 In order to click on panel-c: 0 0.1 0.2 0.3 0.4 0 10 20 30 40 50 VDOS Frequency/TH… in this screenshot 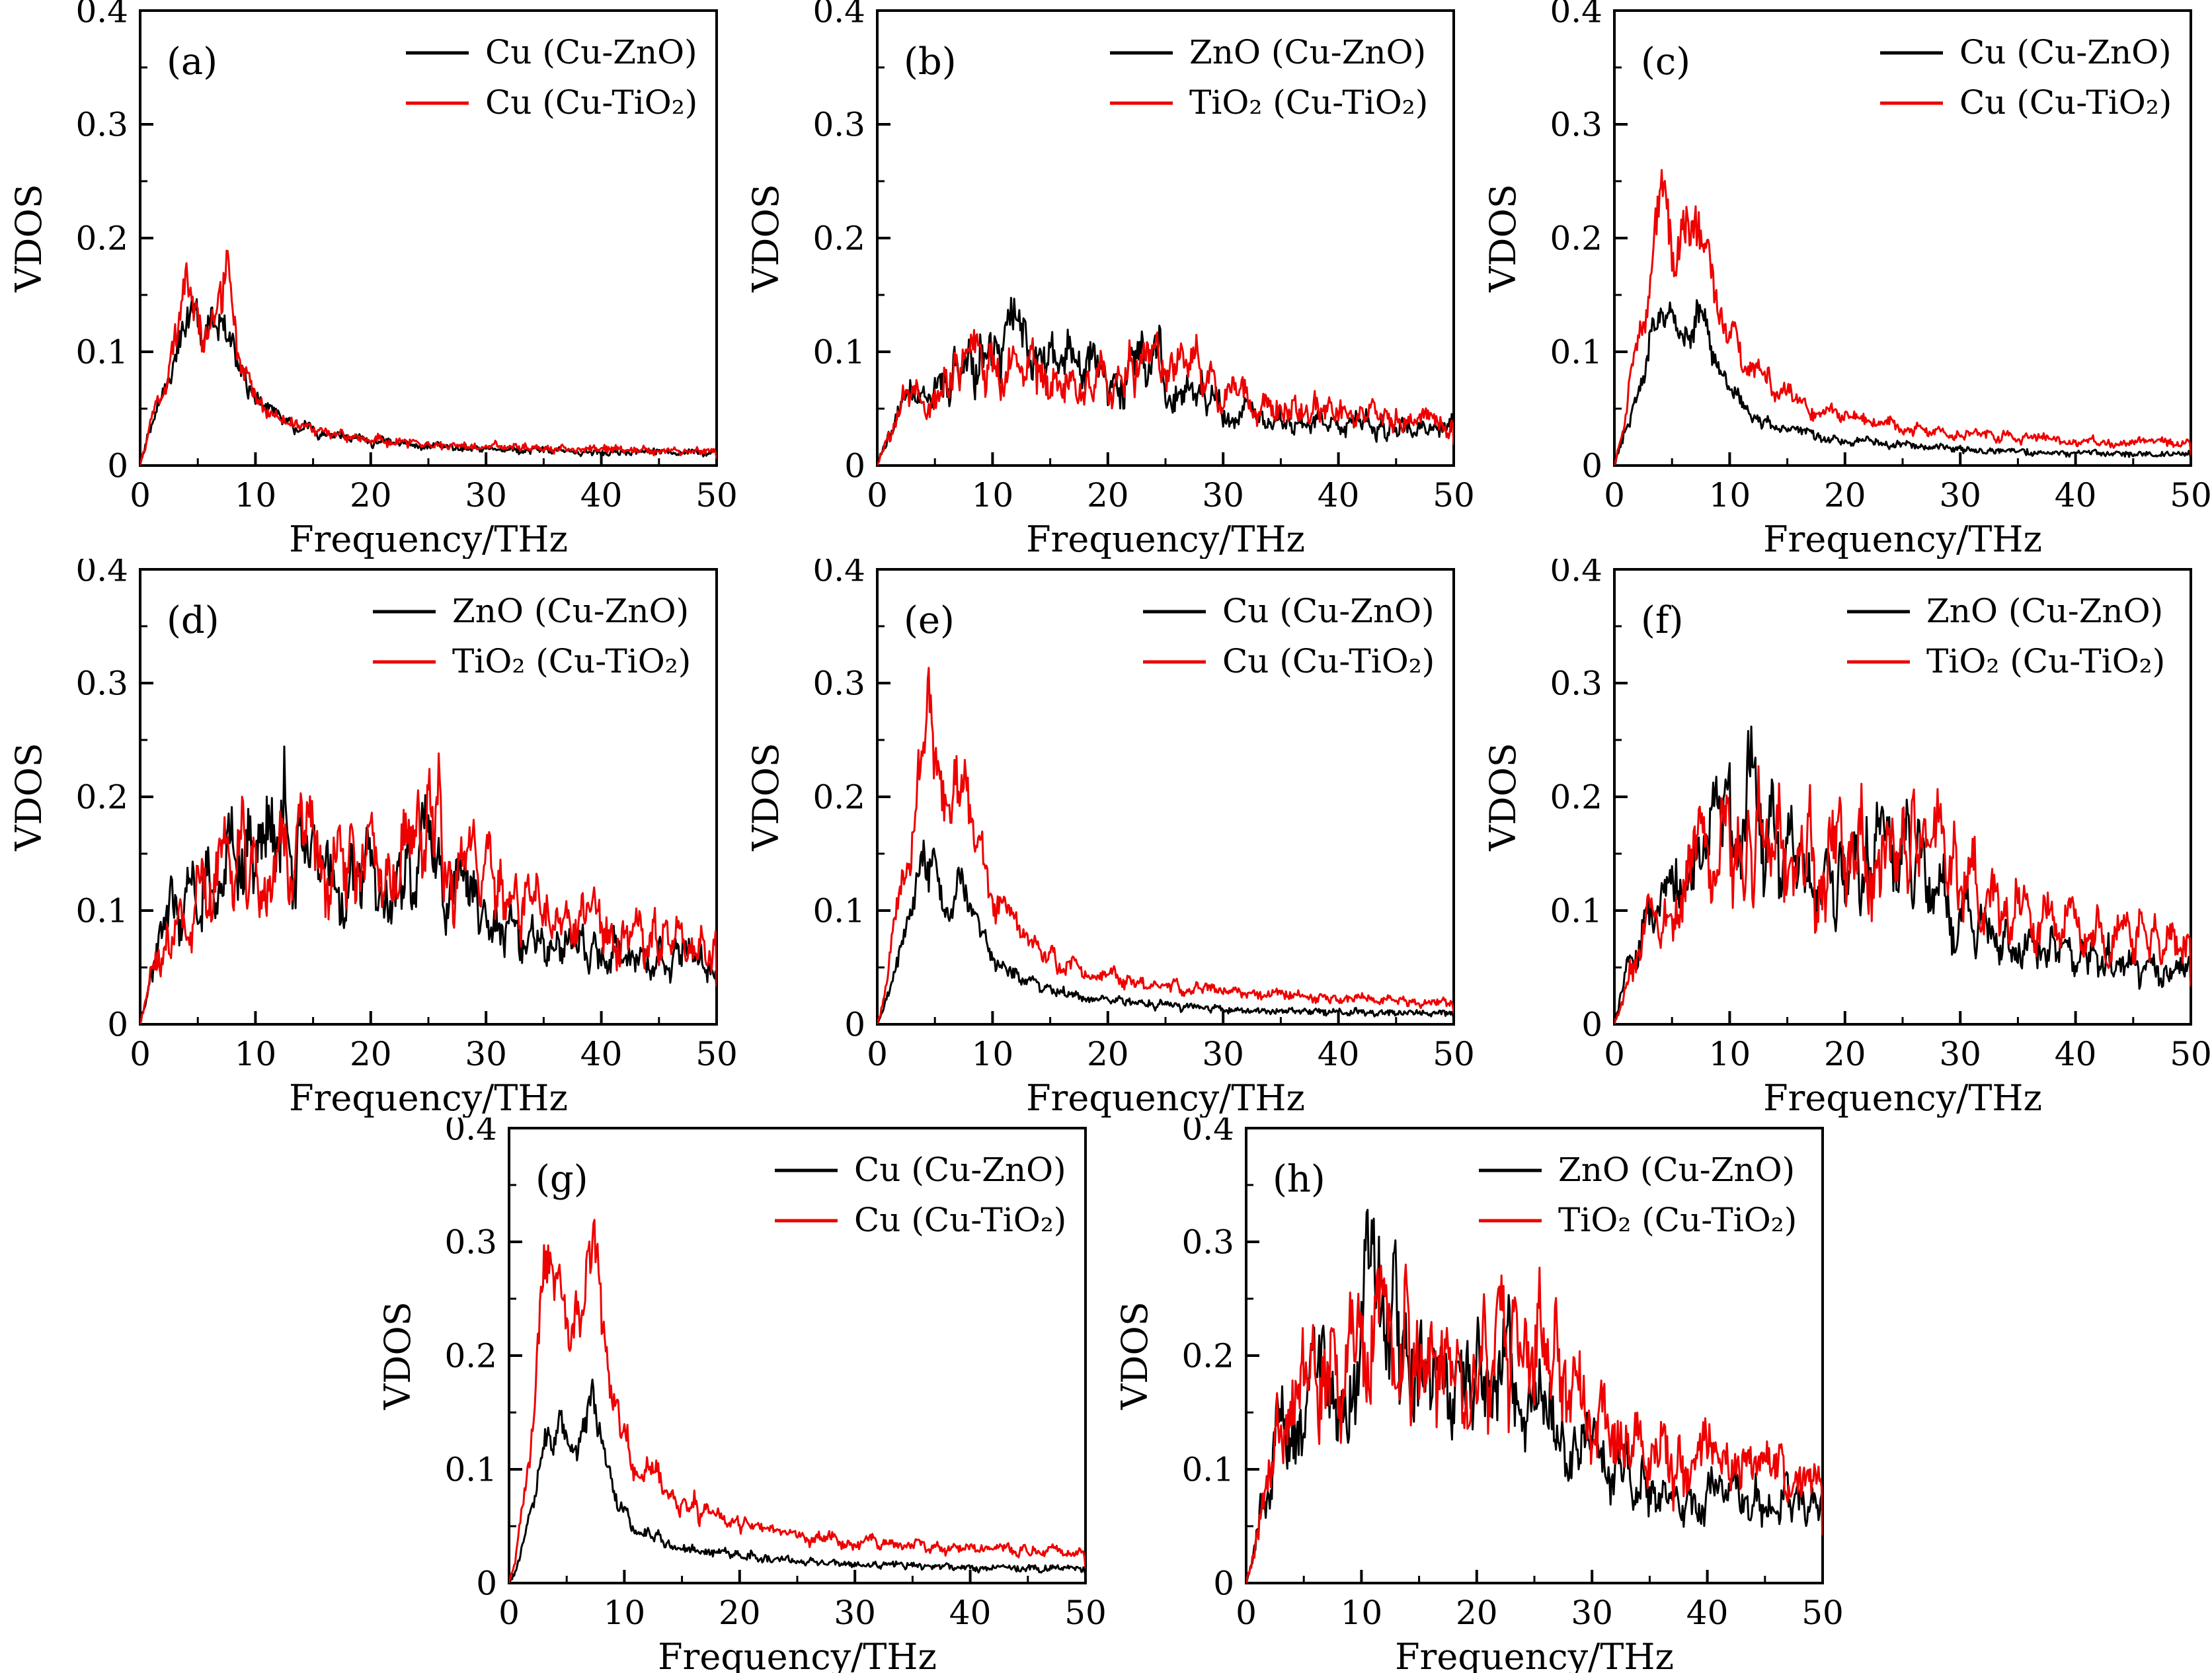, I will do `click(1846, 279)`.